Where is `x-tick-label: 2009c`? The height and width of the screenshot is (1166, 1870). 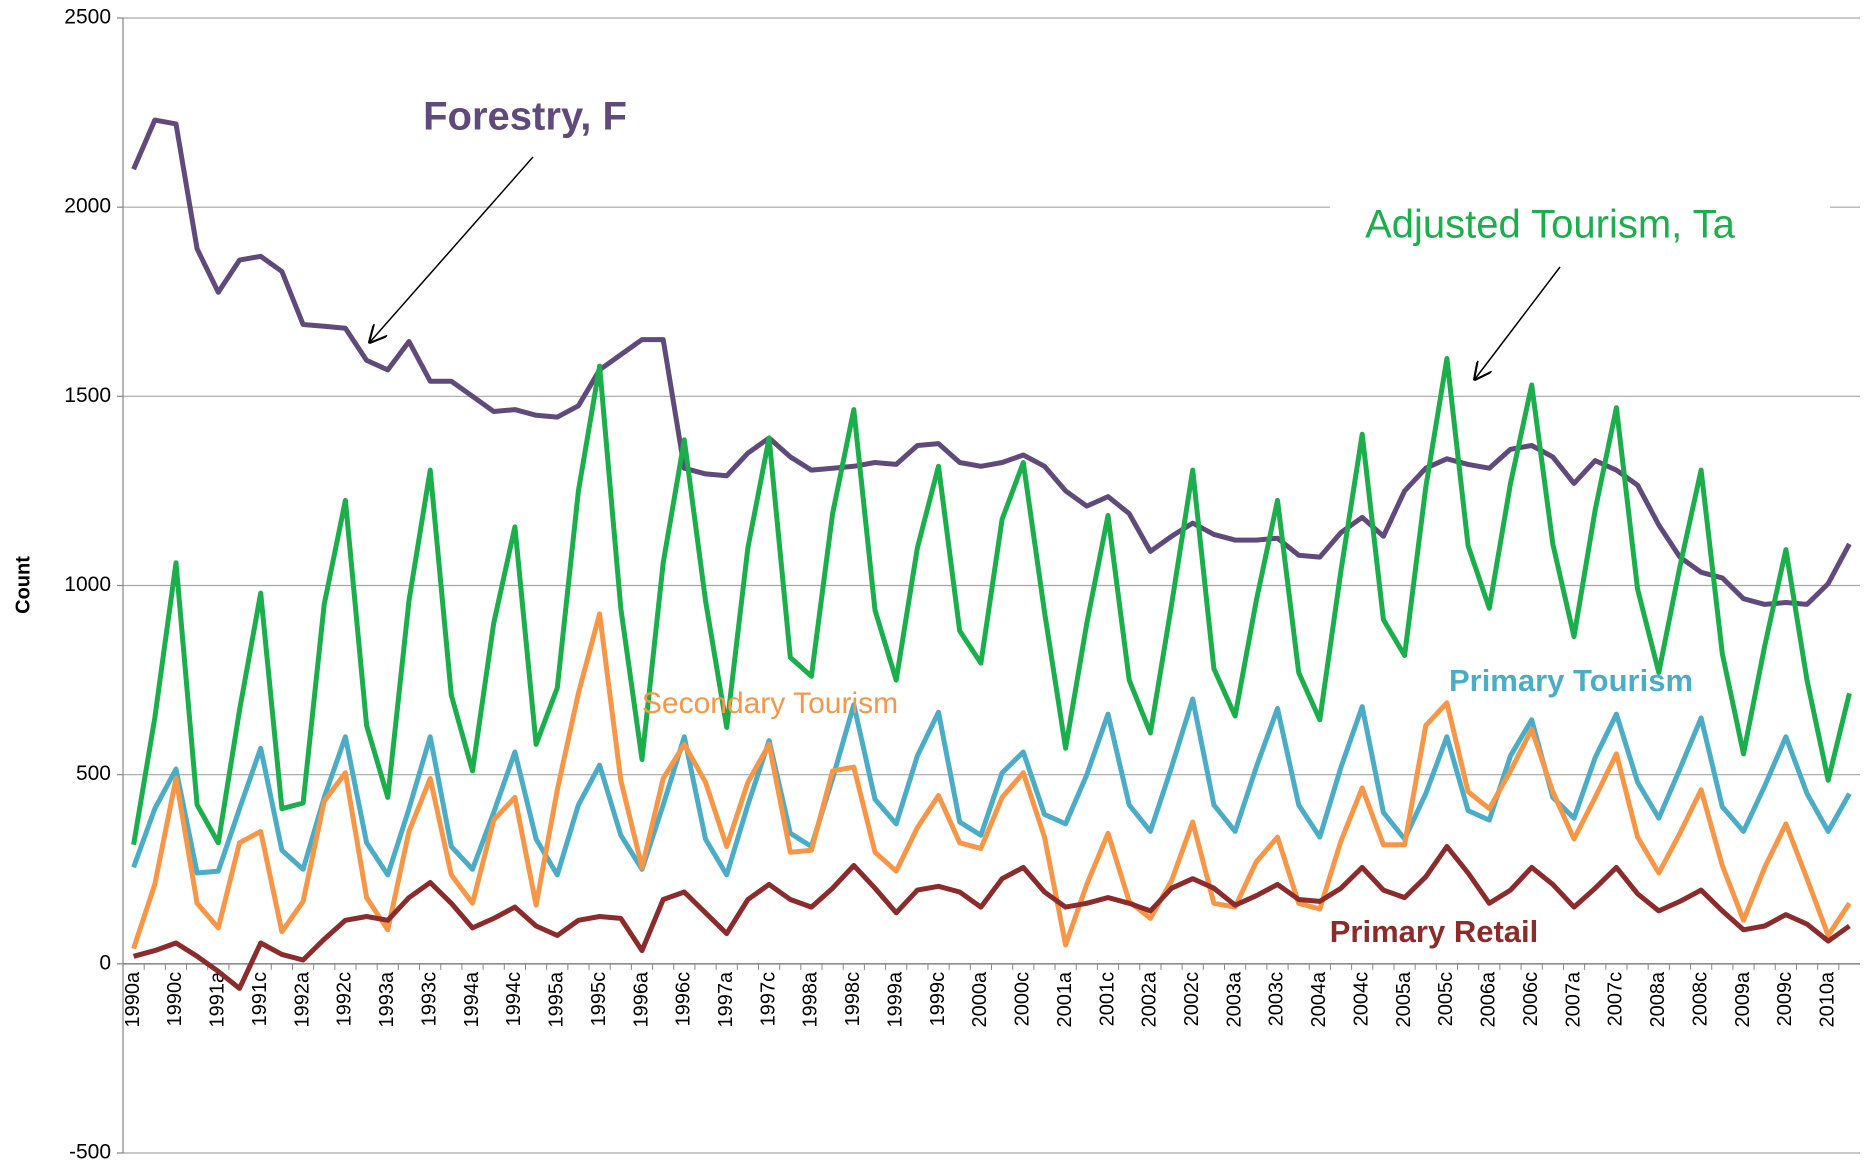
x-tick-label: 2009c is located at coordinates (1785, 999).